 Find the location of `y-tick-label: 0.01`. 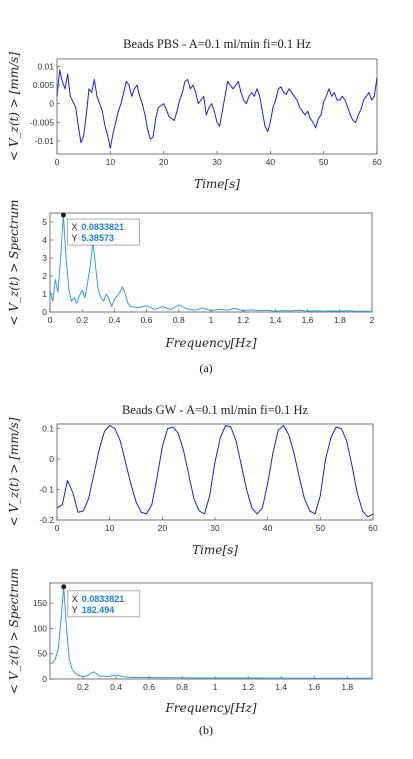

y-tick-label: 0.01 is located at coordinates (45, 66).